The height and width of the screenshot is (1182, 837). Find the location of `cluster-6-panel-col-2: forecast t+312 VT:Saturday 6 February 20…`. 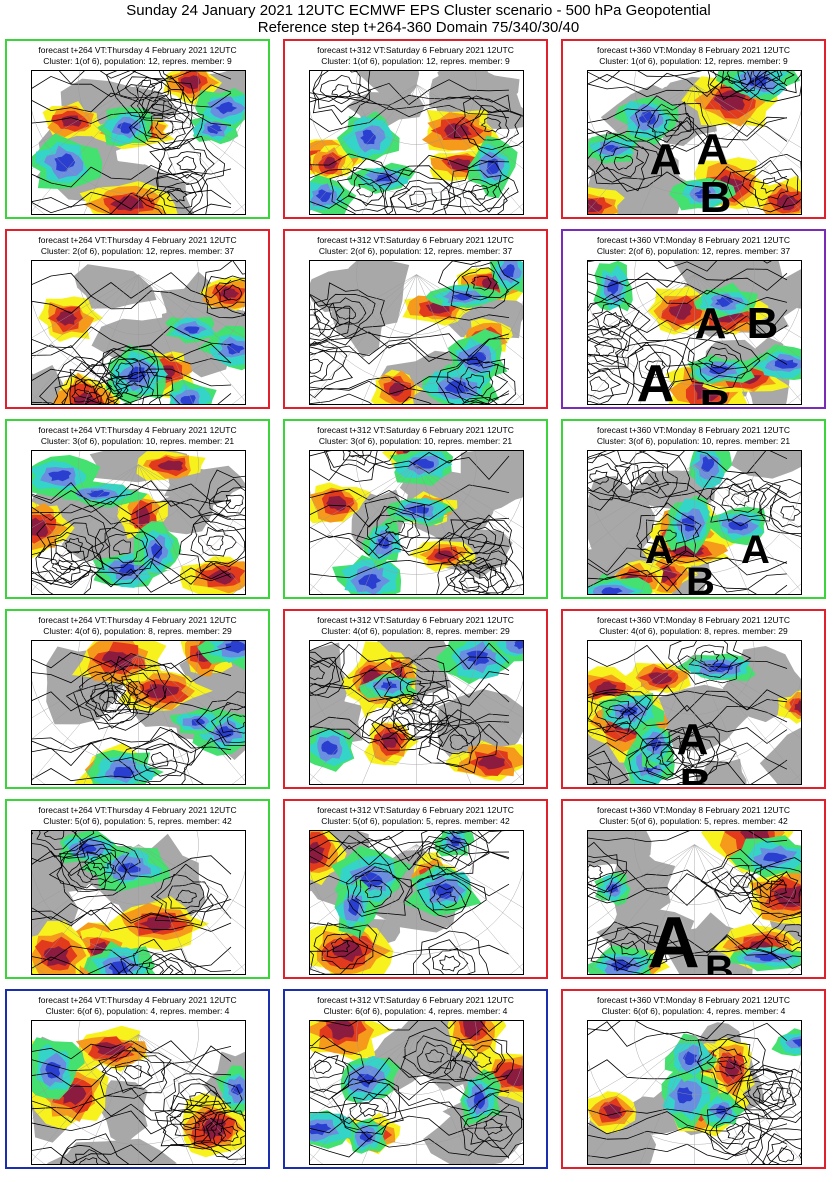

cluster-6-panel-col-2: forecast t+312 VT:Saturday 6 February 20… is located at coordinates (415, 1079).